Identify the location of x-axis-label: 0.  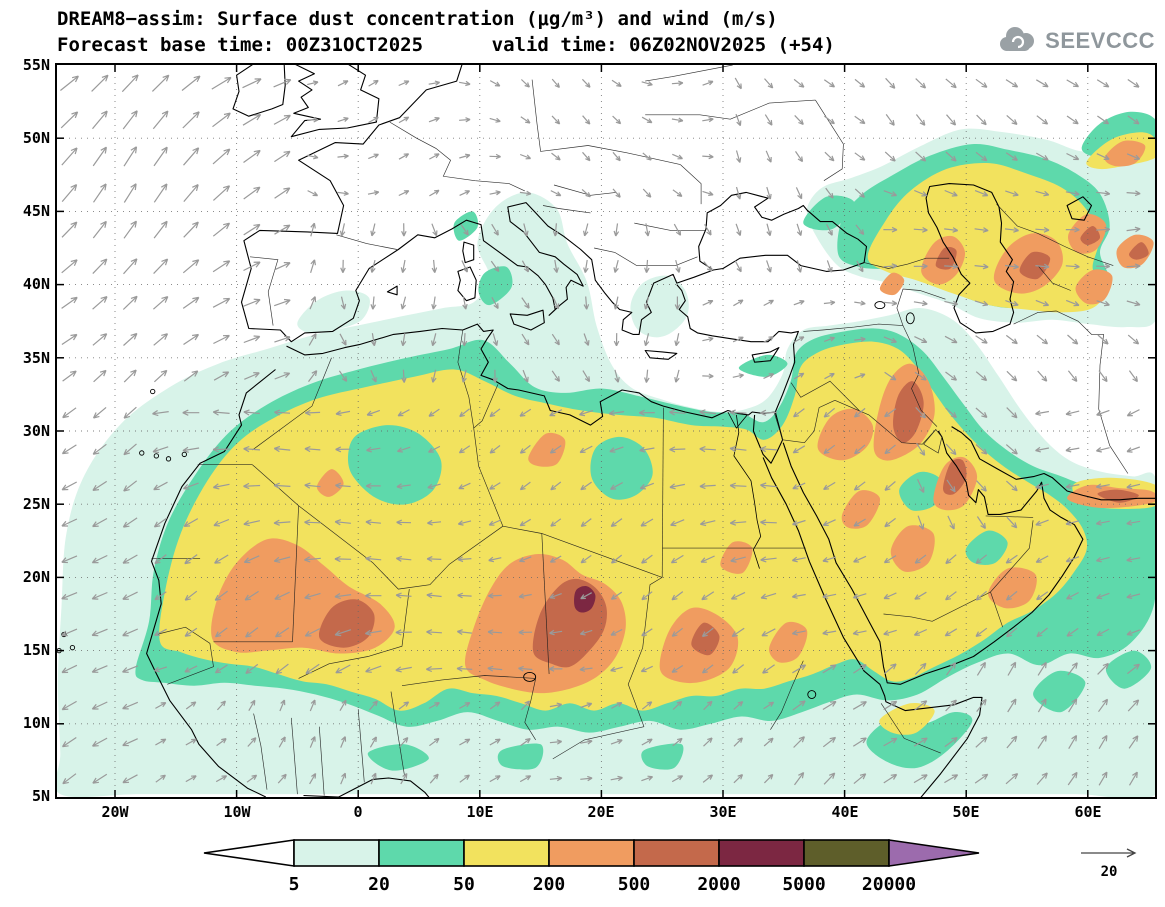
(358, 812).